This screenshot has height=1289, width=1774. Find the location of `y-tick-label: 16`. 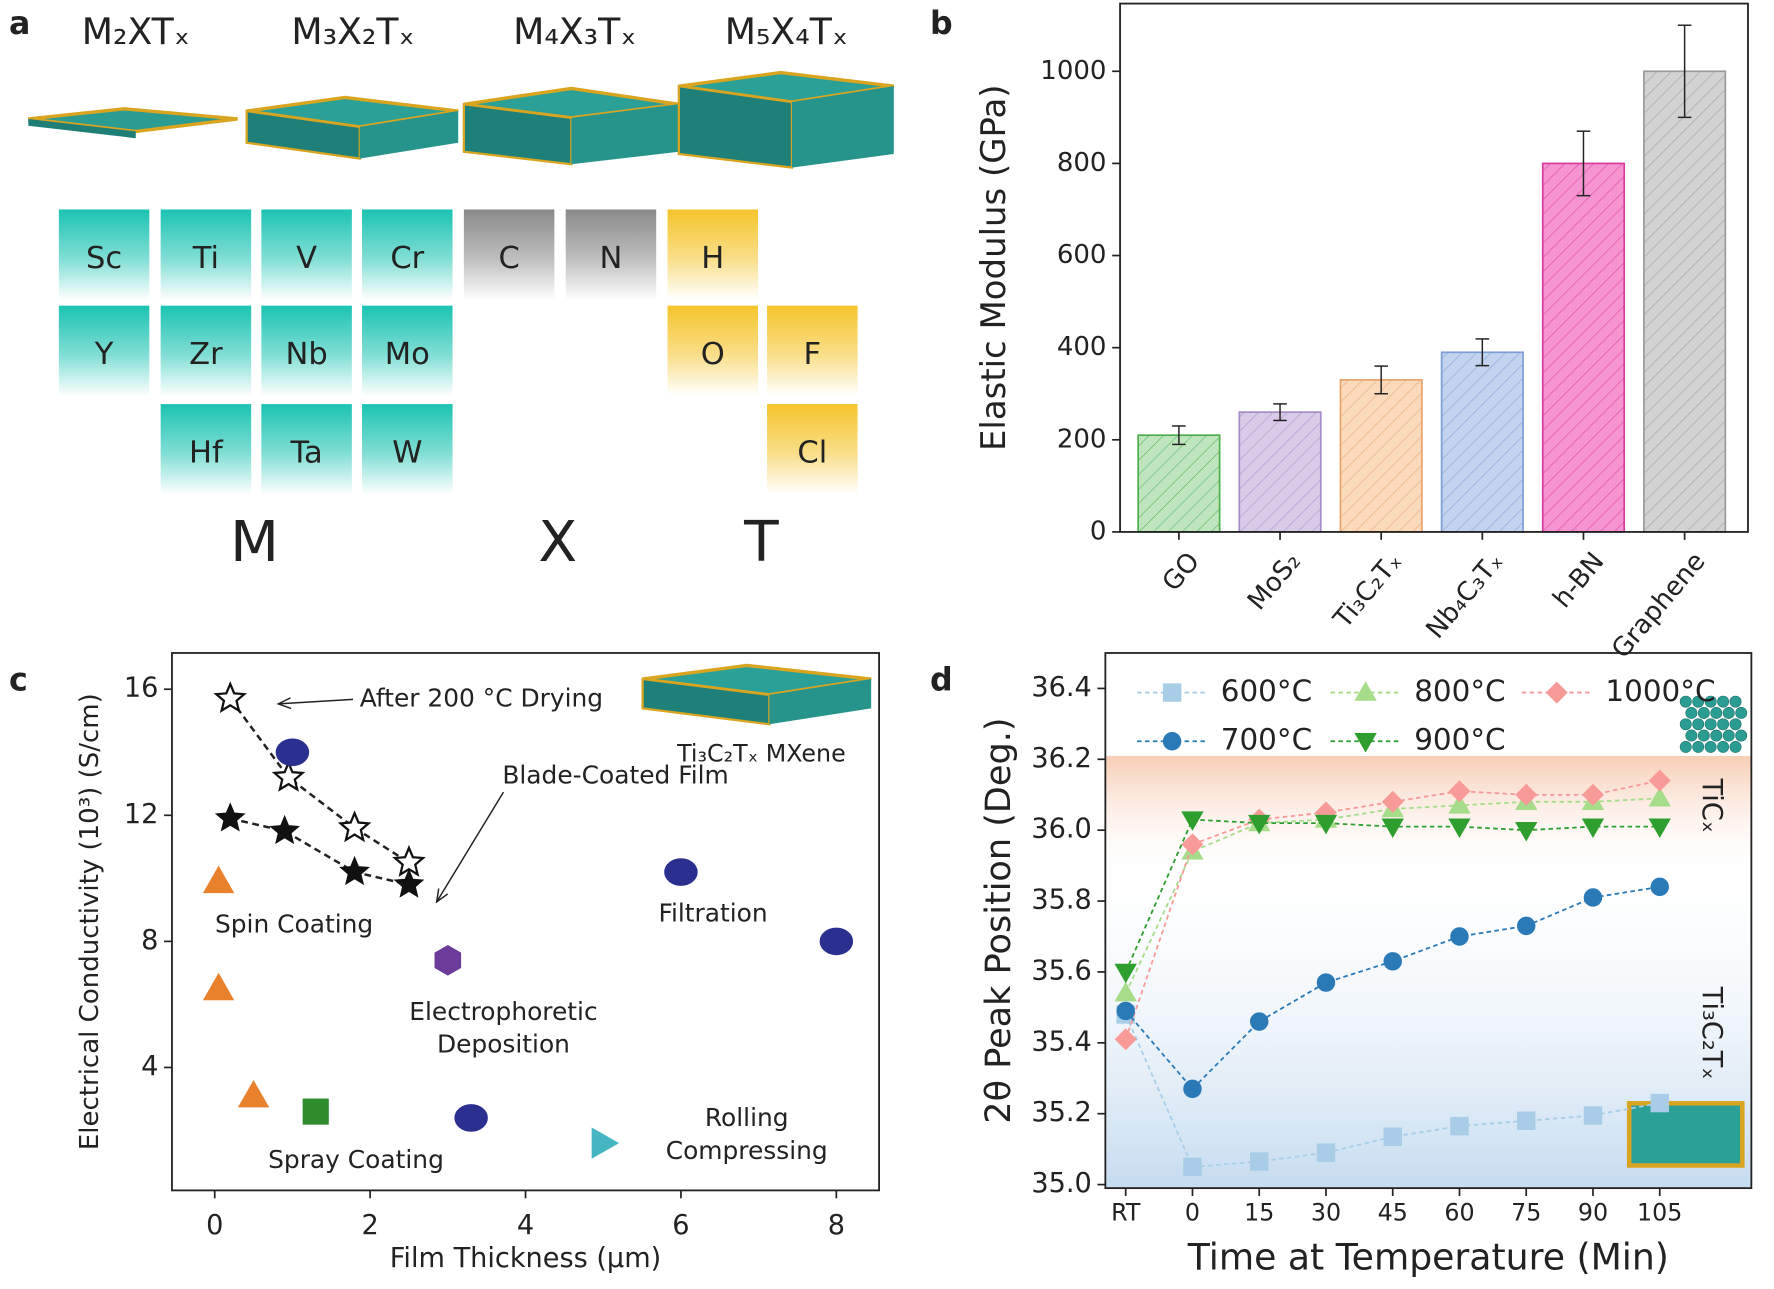

y-tick-label: 16 is located at coordinates (141, 688).